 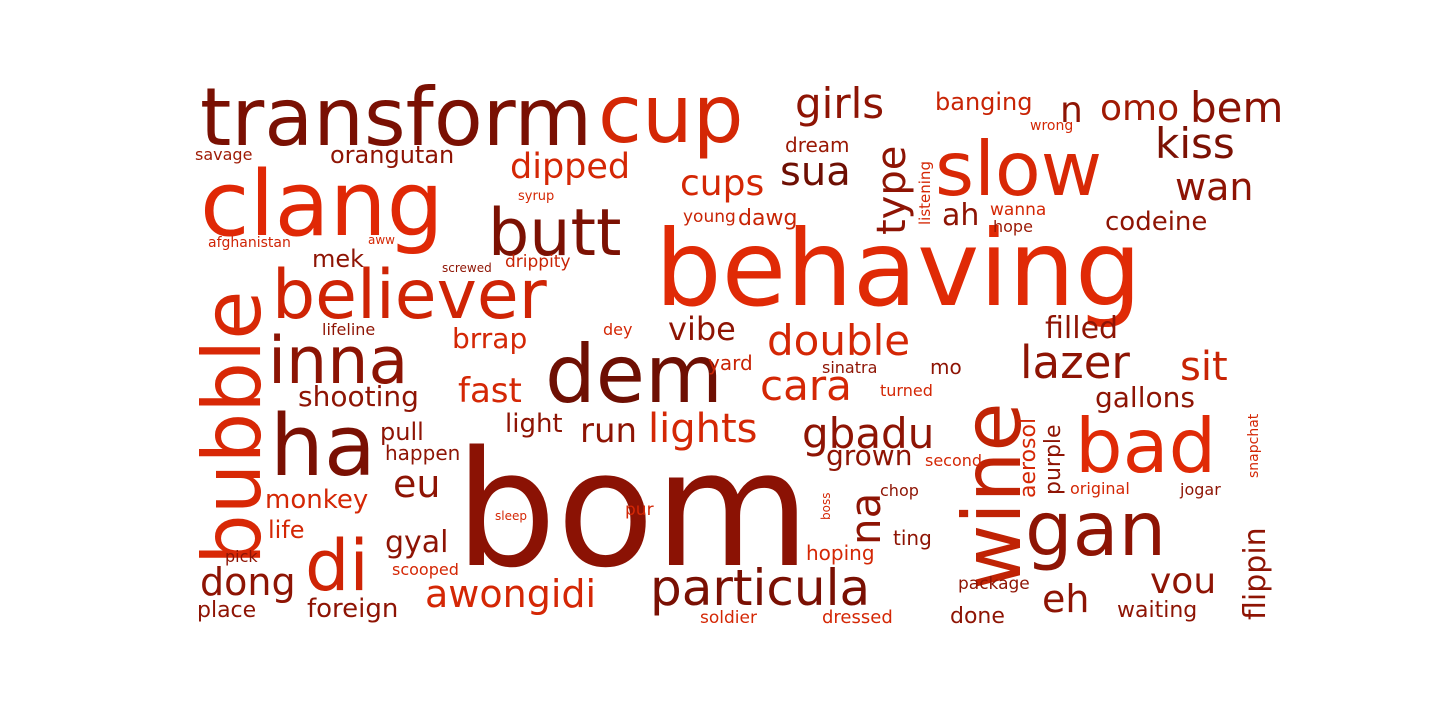 What do you see at coordinates (489, 338) in the screenshot?
I see `word-brrap: brrap` at bounding box center [489, 338].